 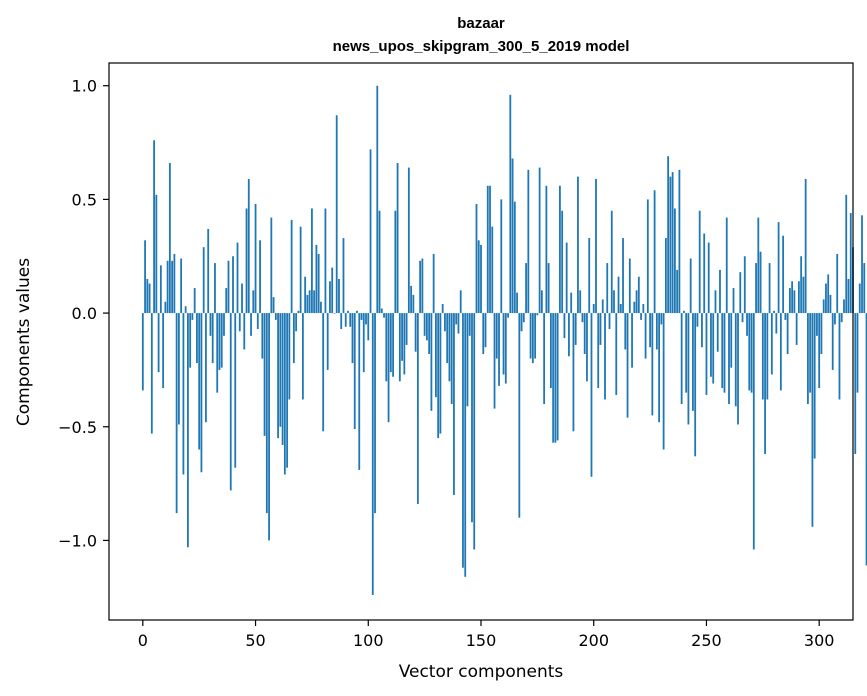 I want to click on y-axis-label: Components values, so click(x=24, y=342).